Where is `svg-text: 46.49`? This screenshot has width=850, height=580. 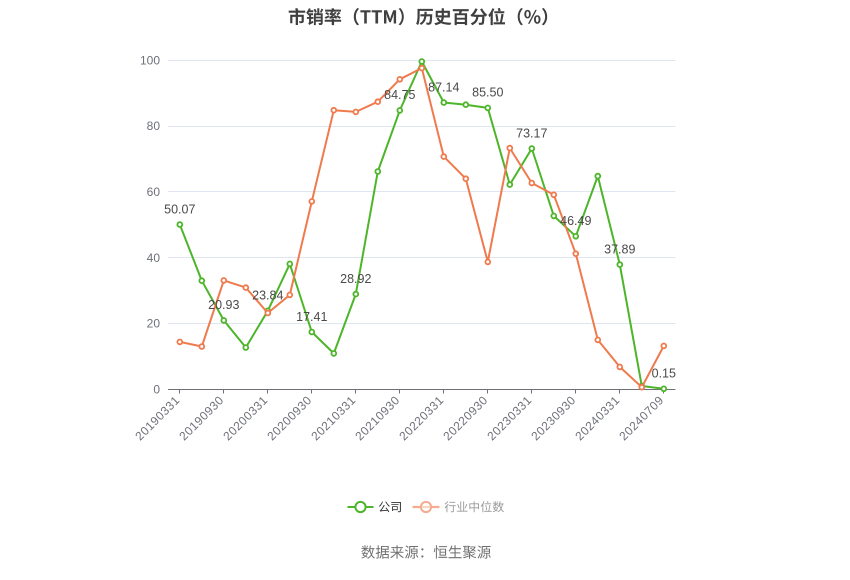
svg-text: 46.49 is located at coordinates (575, 221).